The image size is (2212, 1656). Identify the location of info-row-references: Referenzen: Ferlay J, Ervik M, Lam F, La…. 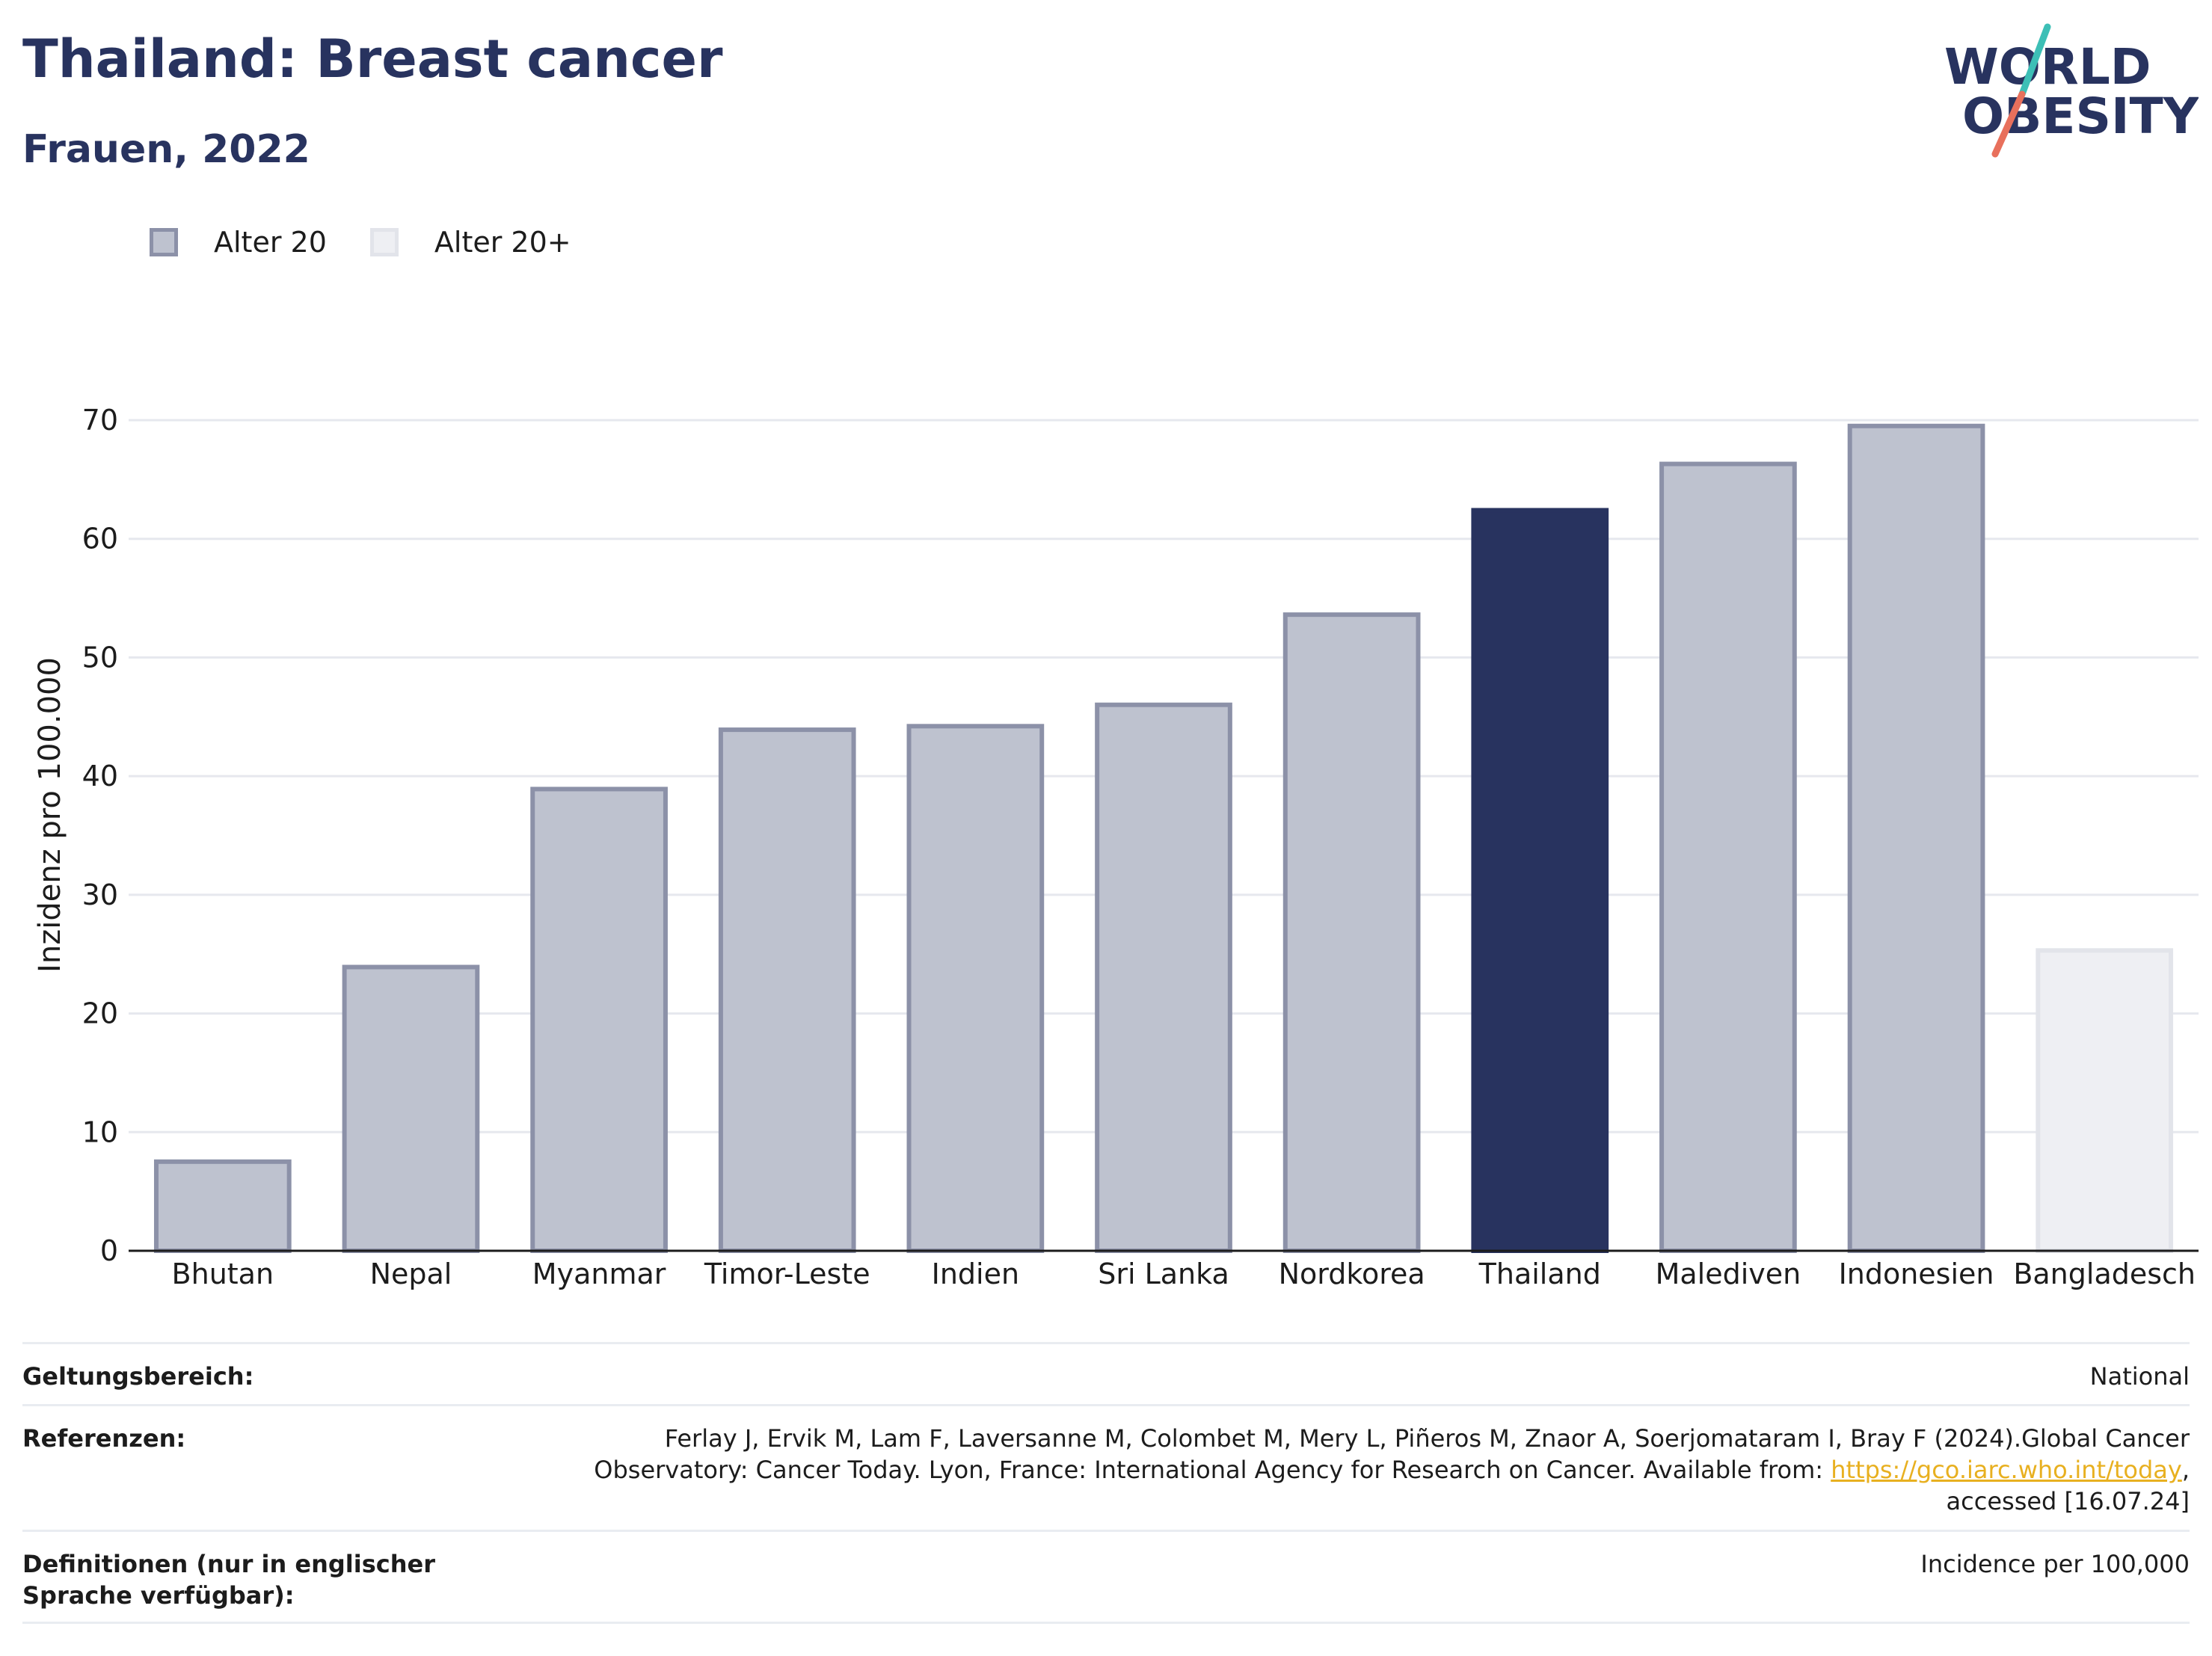
(1106, 1467).